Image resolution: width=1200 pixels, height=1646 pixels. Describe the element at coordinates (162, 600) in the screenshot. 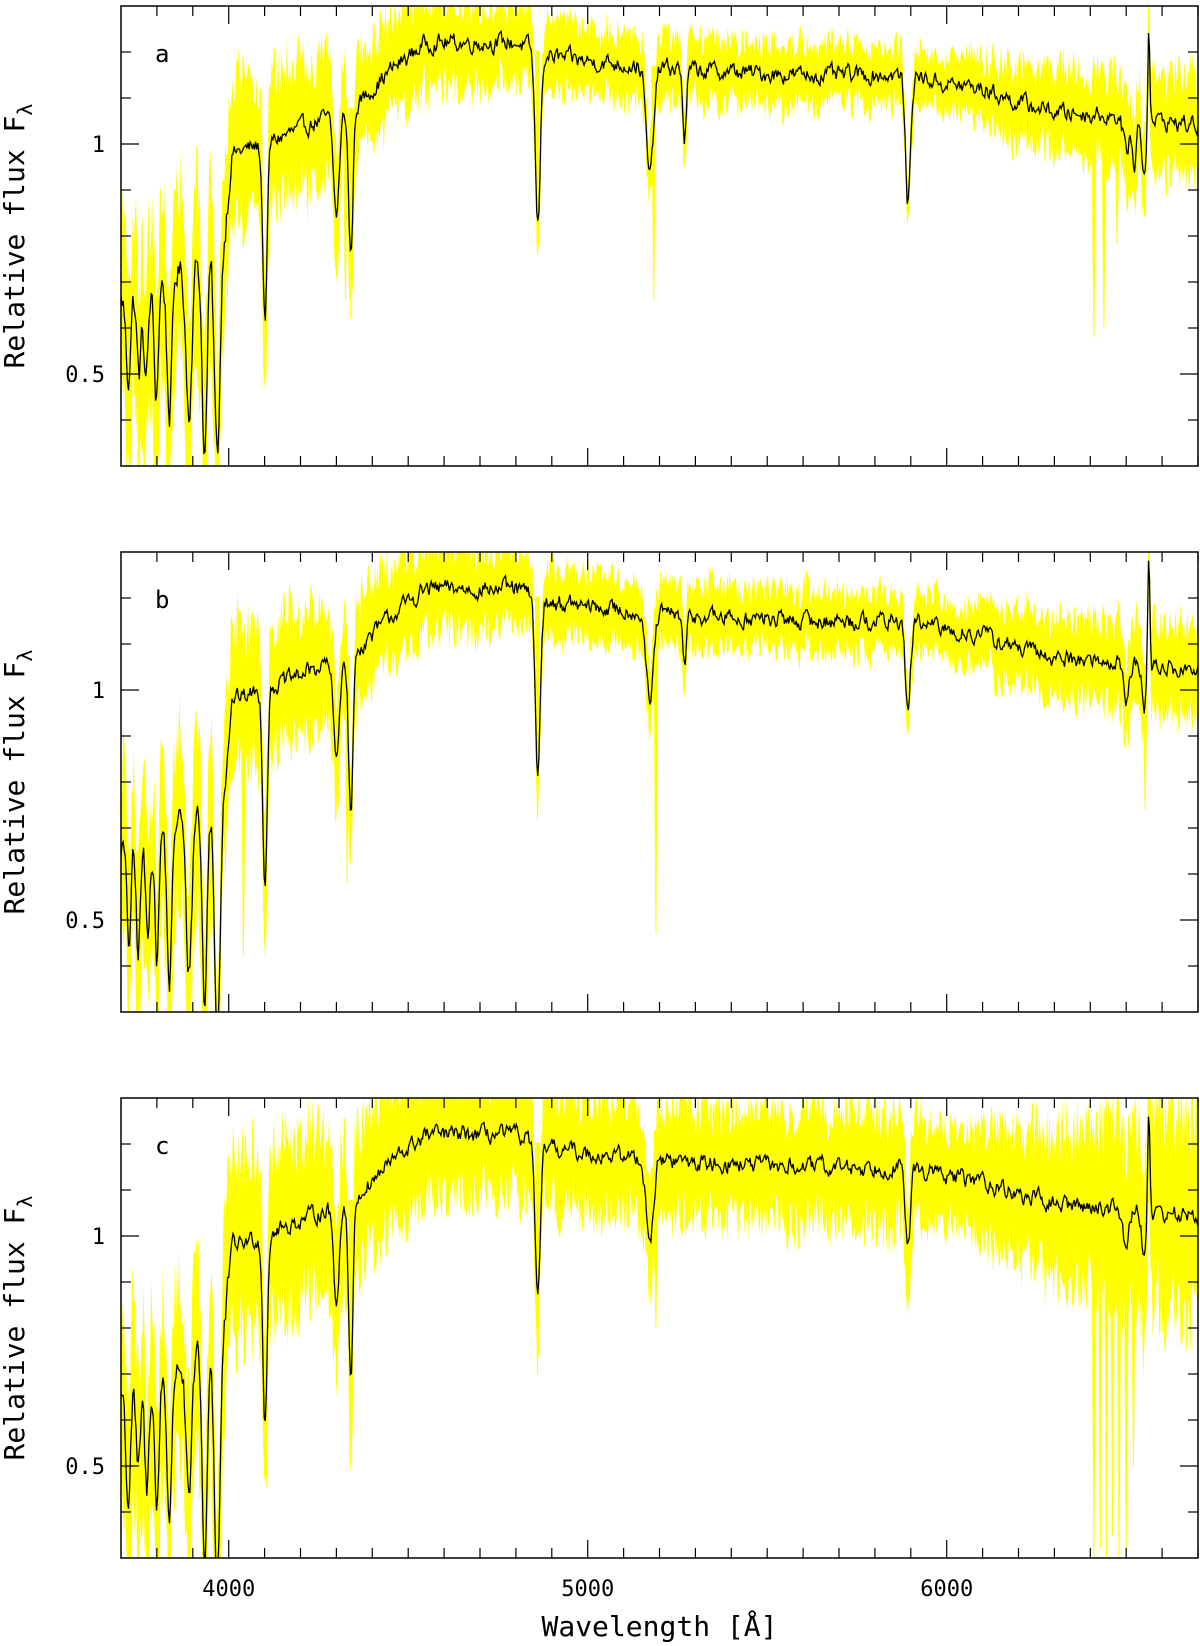

I see `panel-label-b: b` at that location.